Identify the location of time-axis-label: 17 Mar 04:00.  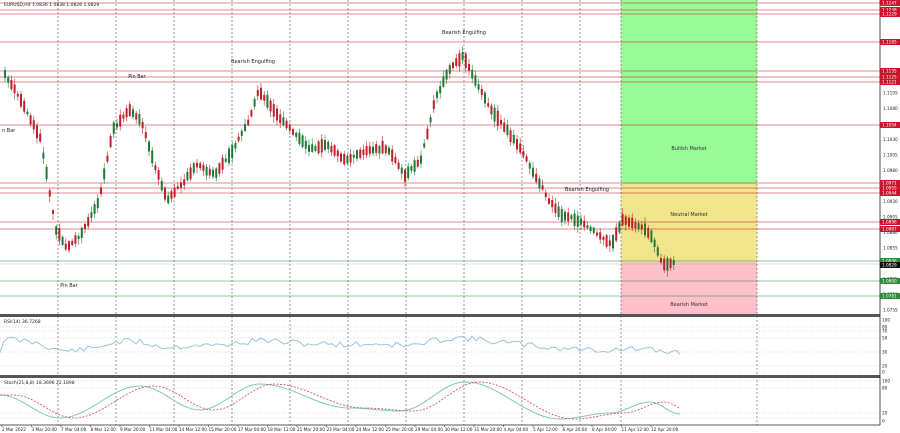
(252, 429).